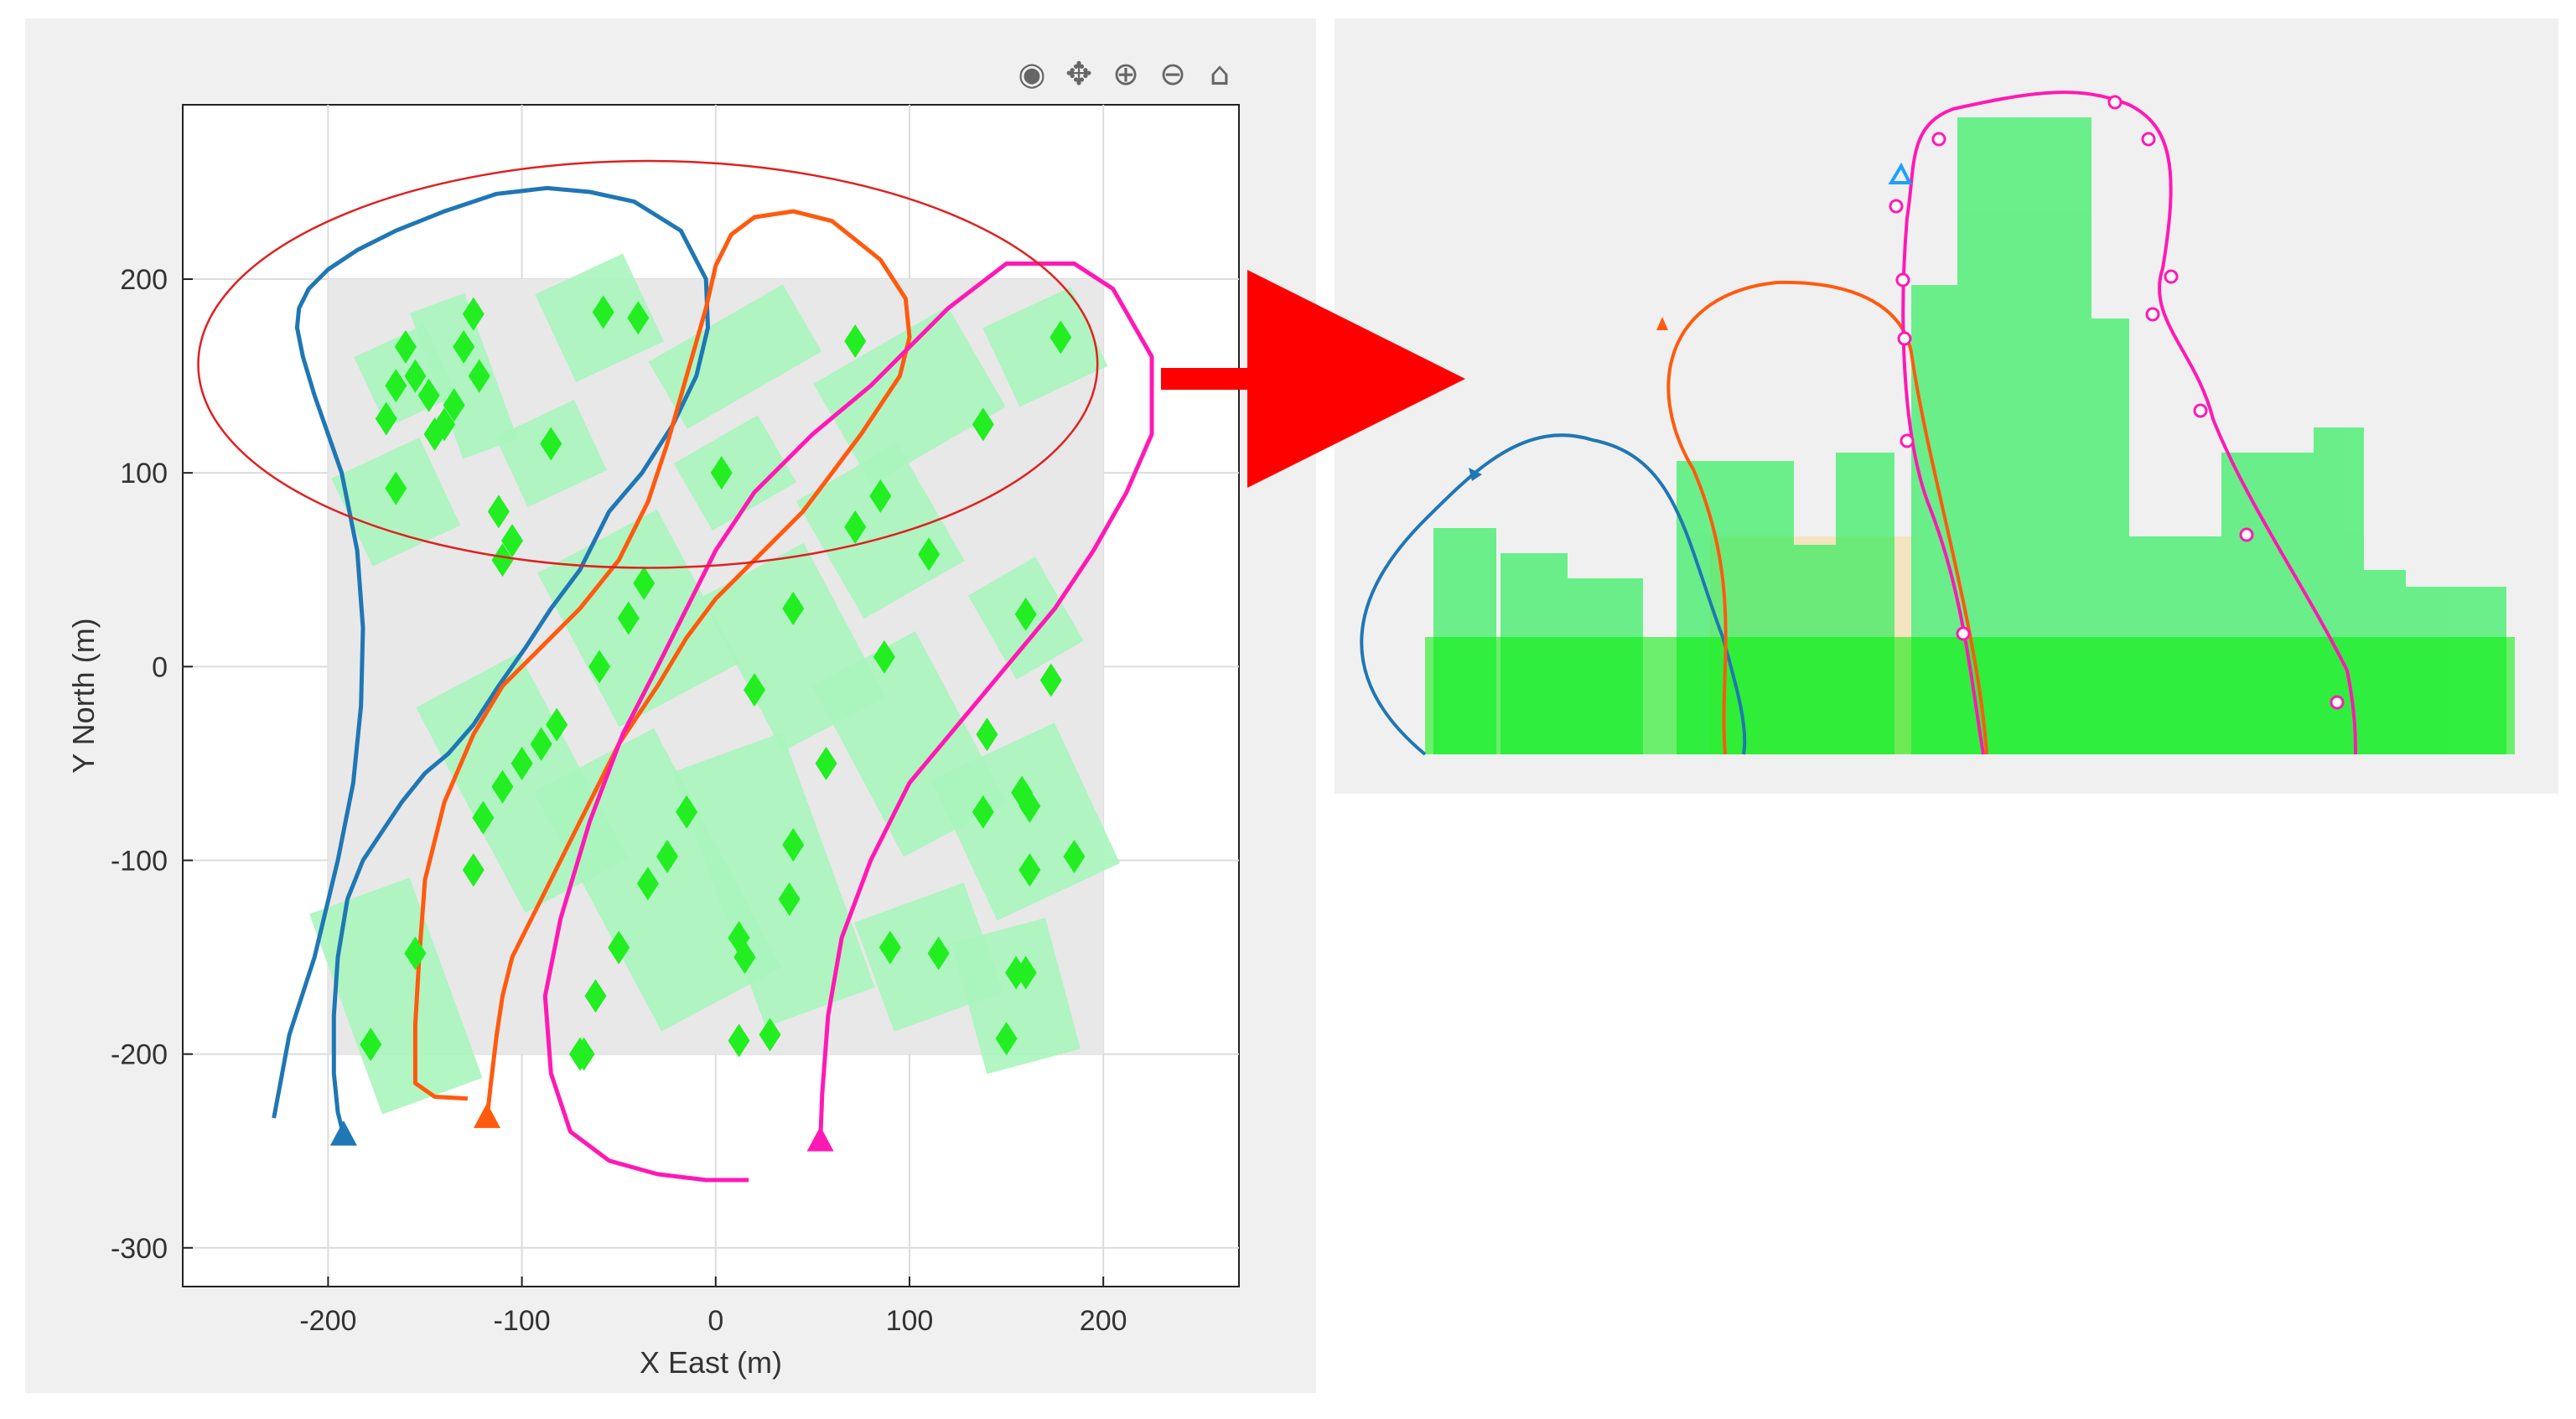 The width and height of the screenshot is (2576, 1419). Describe the element at coordinates (711, 1363) in the screenshot. I see `x-axis-label: X East (m)` at that location.